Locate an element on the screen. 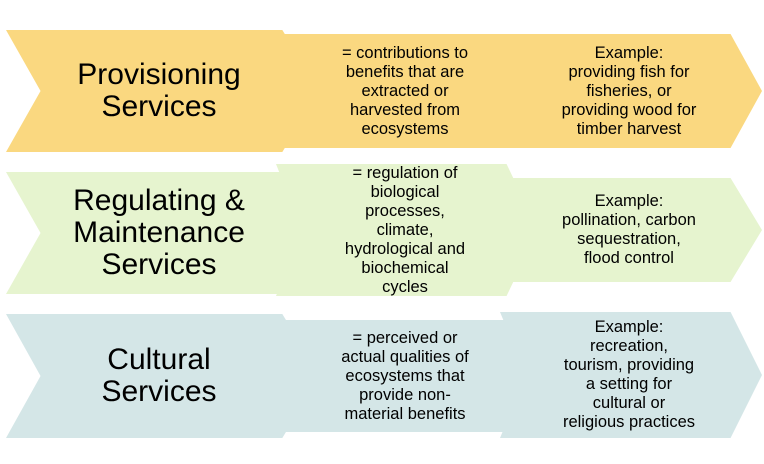 The image size is (764, 464). regulating-services-chevron: Regulating & Maintenance Services is located at coordinates (163, 233).